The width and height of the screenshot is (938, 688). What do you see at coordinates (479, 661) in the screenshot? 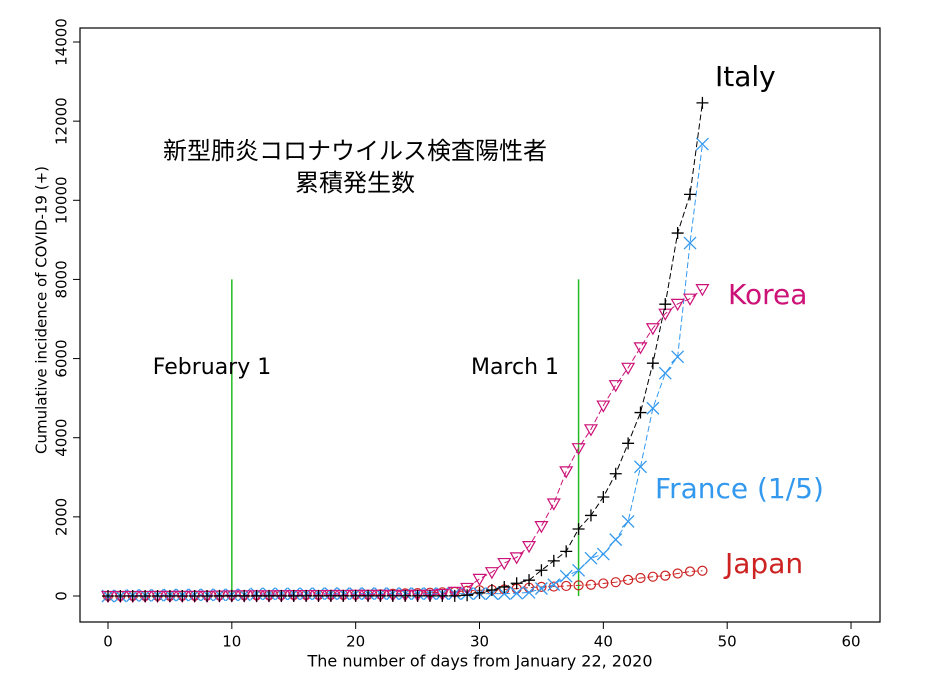
I see `x-axis-label: The number of days from January 22, 2020` at bounding box center [479, 661].